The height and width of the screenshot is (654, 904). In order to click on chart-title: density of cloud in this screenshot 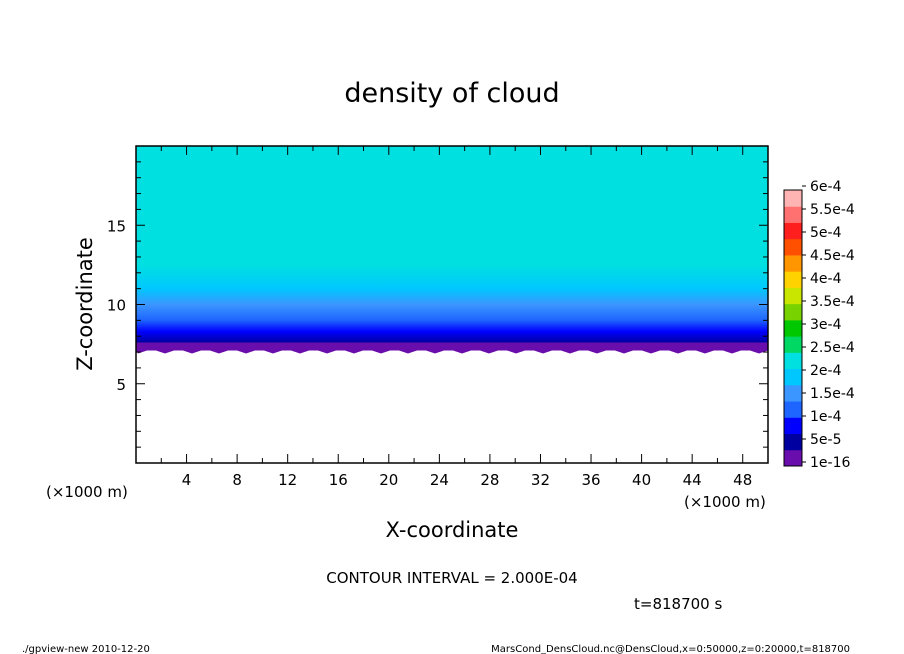, I will do `click(451, 93)`.